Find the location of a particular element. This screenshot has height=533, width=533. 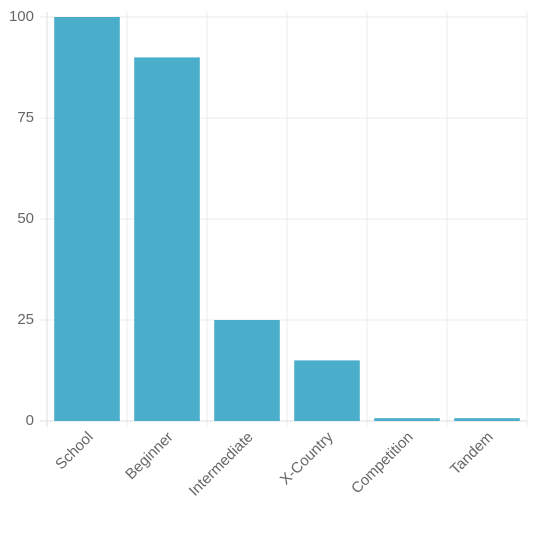

y-tick-label: 75 is located at coordinates (25, 117).